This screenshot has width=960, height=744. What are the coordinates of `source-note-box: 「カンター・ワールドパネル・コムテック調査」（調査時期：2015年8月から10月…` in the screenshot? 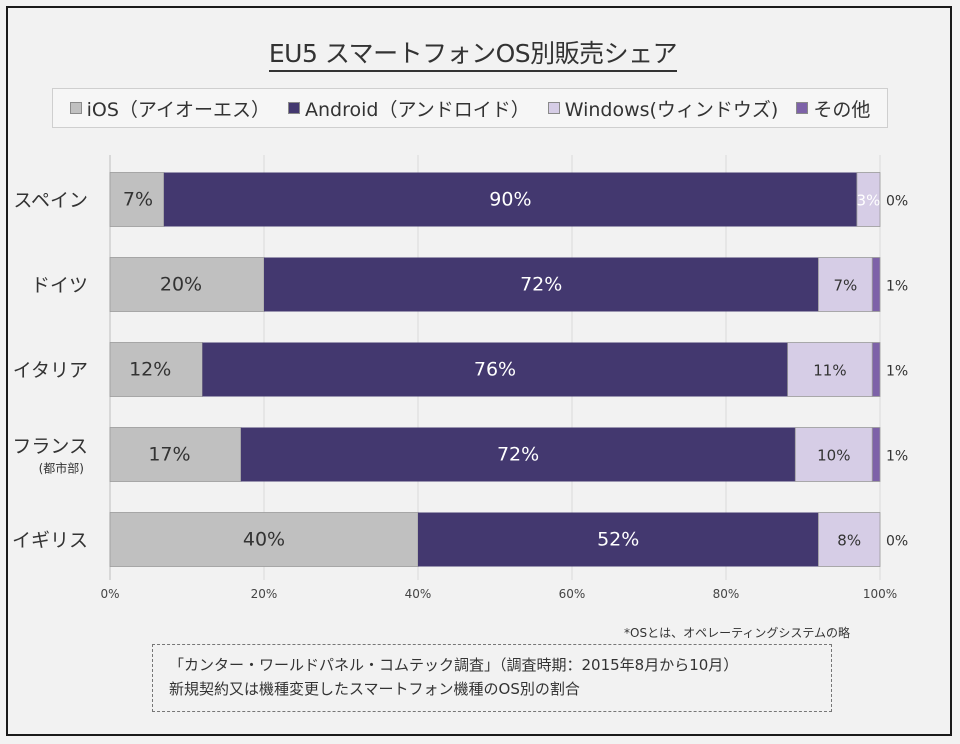 It's located at (492, 678).